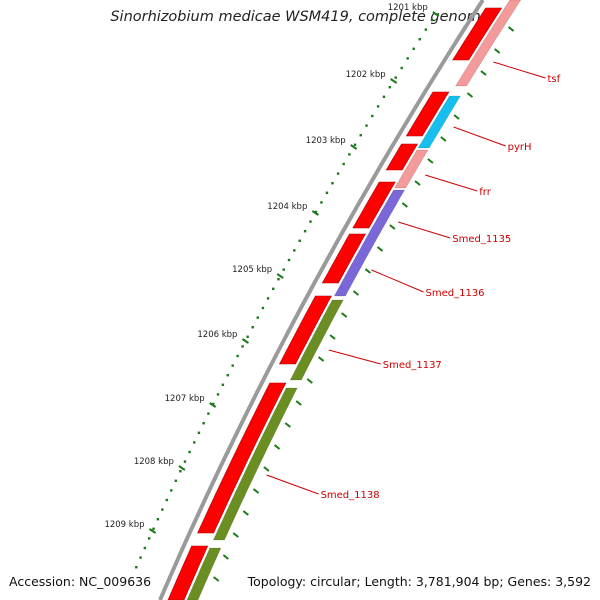 The image size is (600, 600). What do you see at coordinates (80, 581) in the screenshot?
I see `accession-label: Accession: NC_009636` at bounding box center [80, 581].